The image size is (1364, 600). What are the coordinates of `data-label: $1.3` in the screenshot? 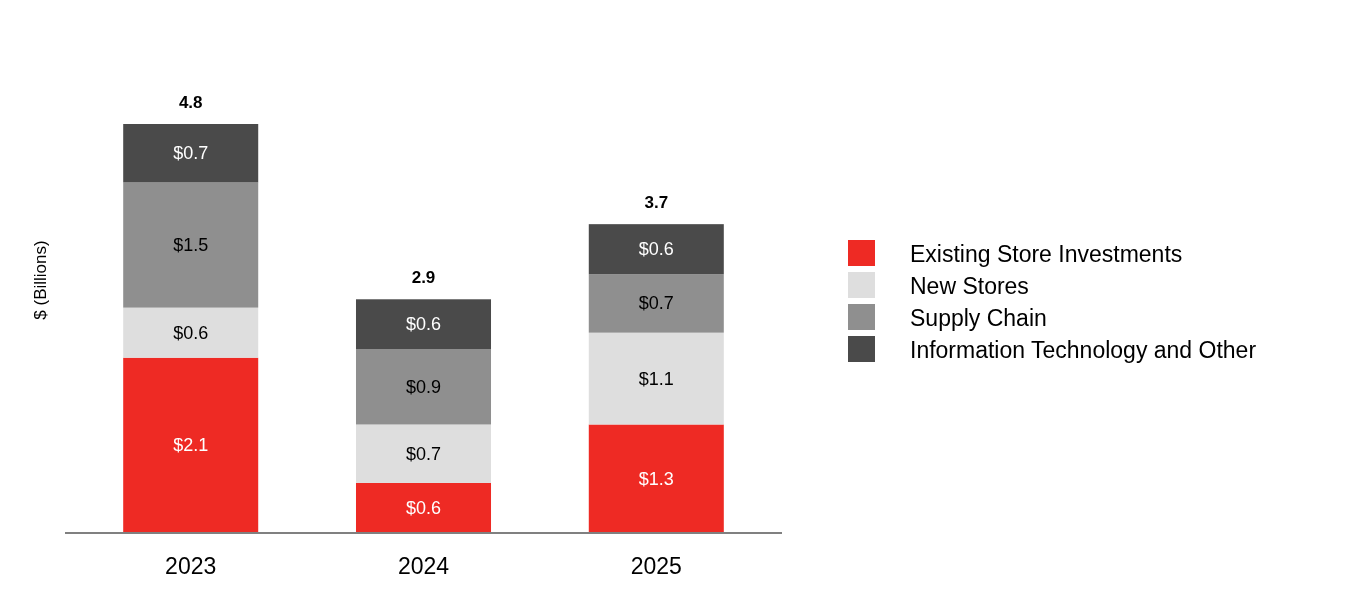 It's located at (656, 478).